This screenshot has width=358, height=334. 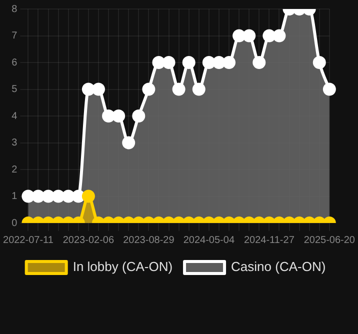 What do you see at coordinates (15, 62) in the screenshot?
I see `y-tick-label: 6` at bounding box center [15, 62].